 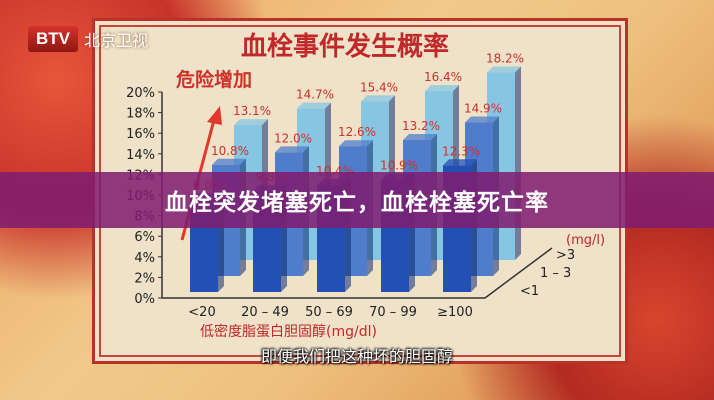 I want to click on x-tick-label: 50 – 69, so click(x=329, y=312).